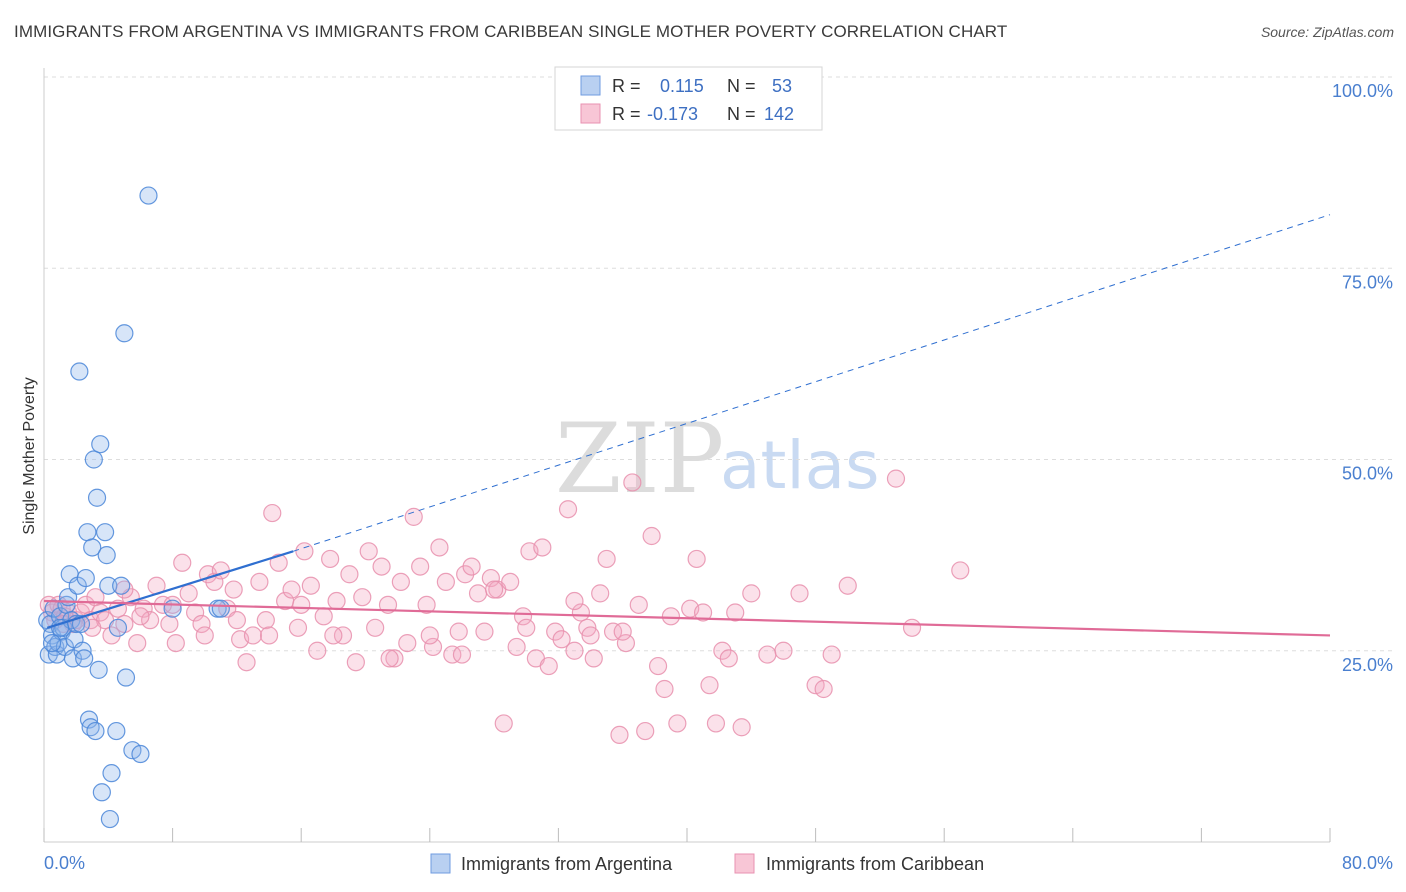 This screenshot has height=892, width=1406. I want to click on caribbean-n-label: N =, so click(741, 114).